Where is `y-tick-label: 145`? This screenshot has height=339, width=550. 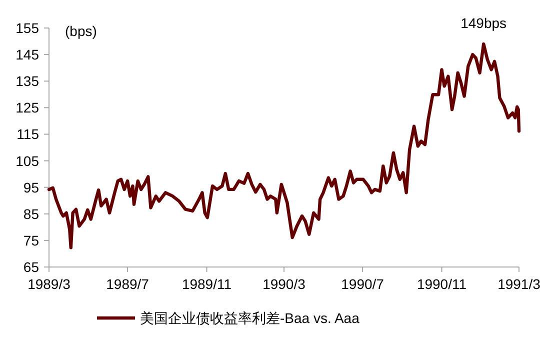
y-tick-label: 145 is located at coordinates (28, 54).